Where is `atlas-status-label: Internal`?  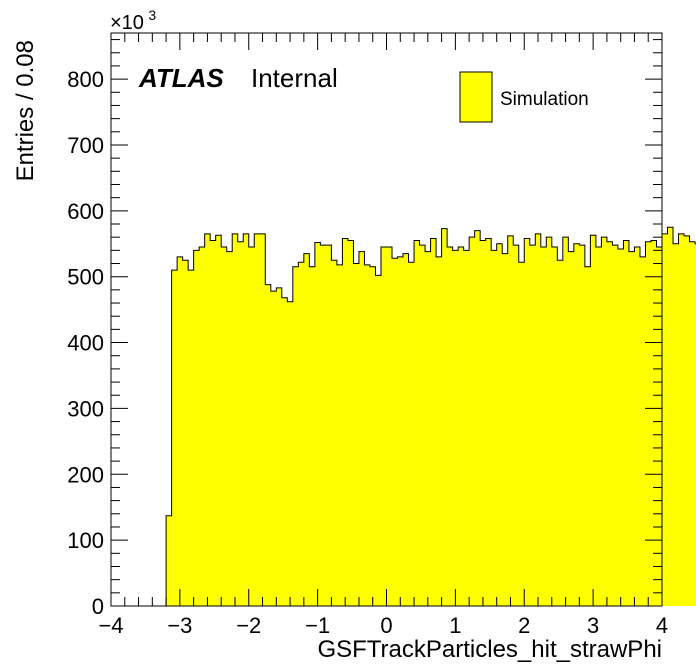
atlas-status-label: Internal is located at coordinates (294, 78).